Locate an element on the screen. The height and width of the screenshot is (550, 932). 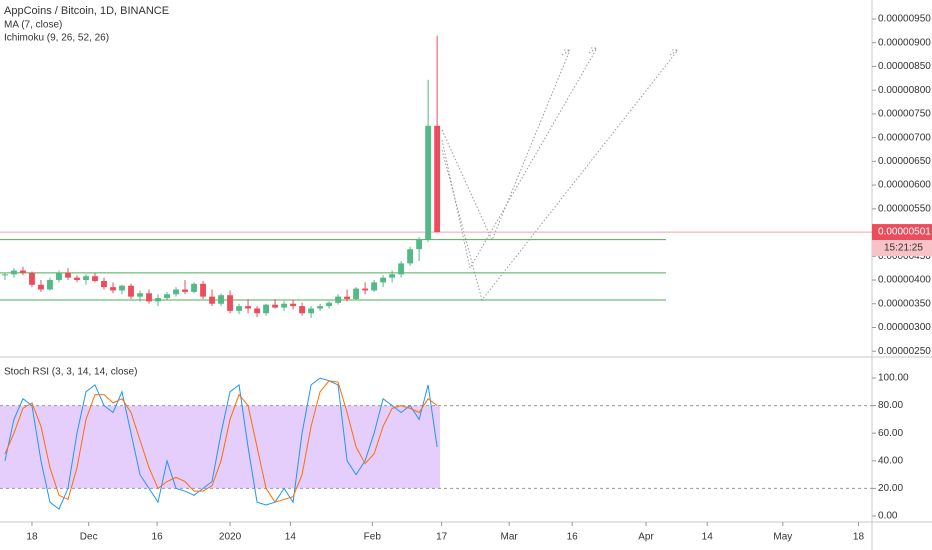
band-fill is located at coordinates (220, 447).